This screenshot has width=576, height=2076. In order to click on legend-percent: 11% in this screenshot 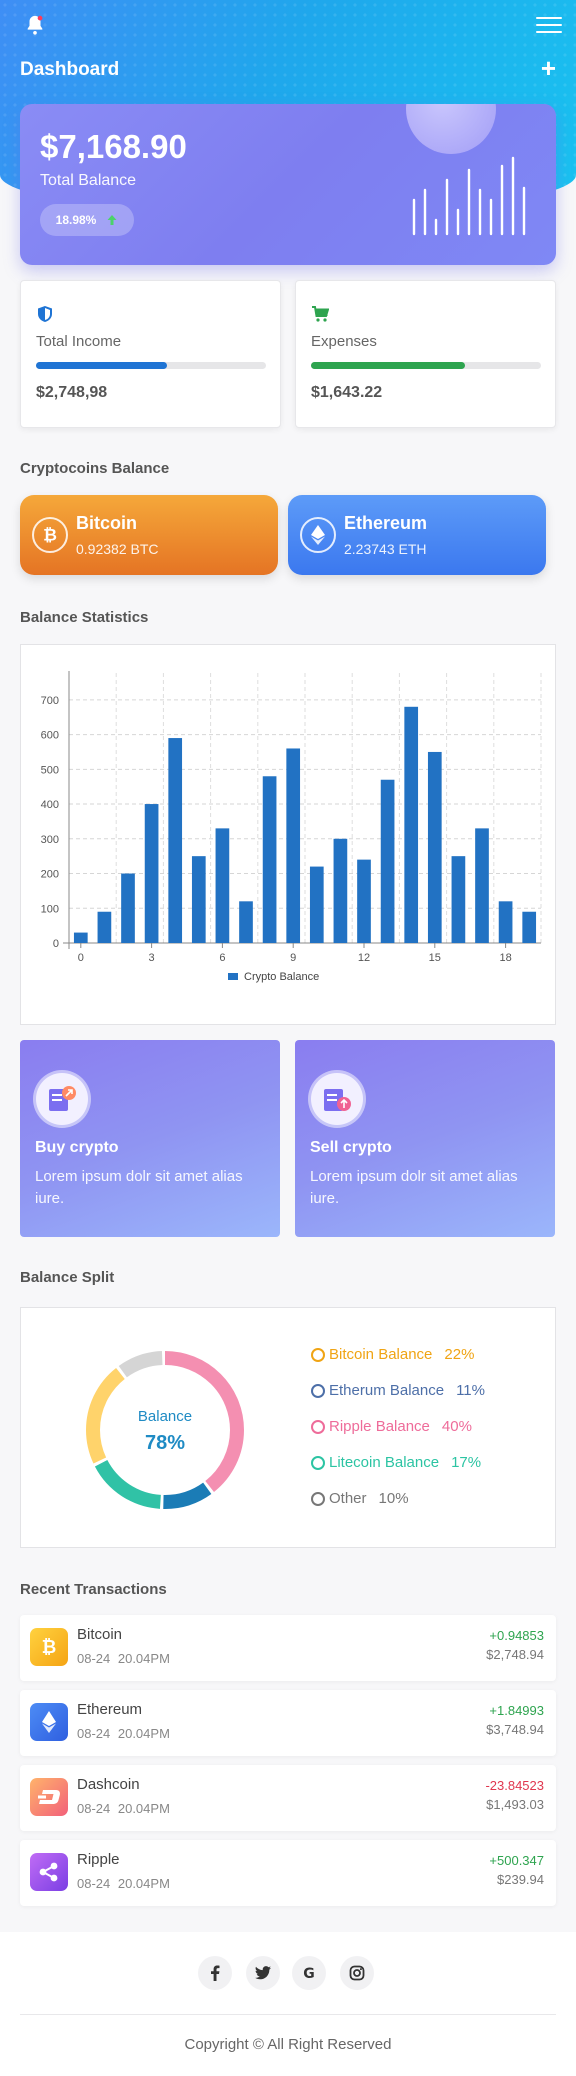, I will do `click(470, 1390)`.